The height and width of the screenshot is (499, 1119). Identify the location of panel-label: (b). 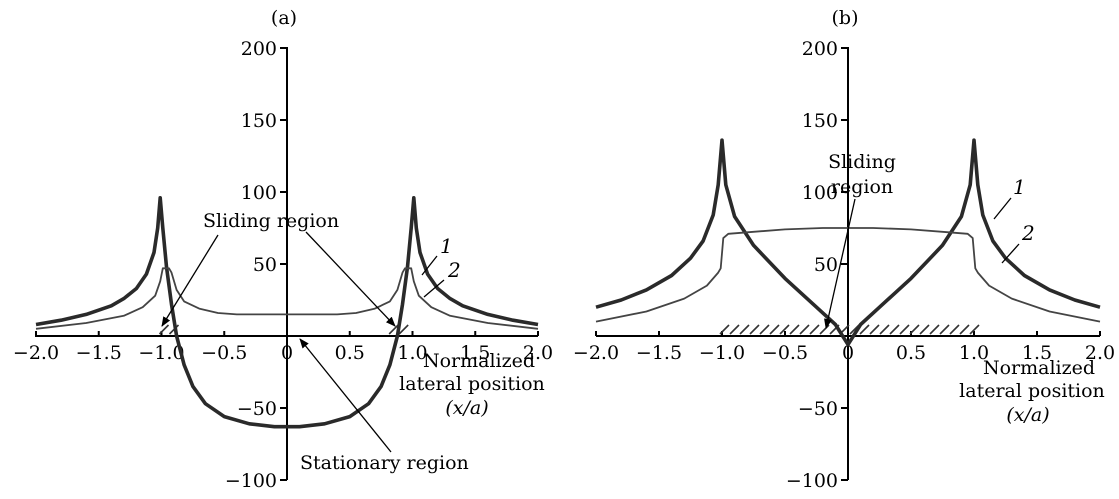
(845, 18).